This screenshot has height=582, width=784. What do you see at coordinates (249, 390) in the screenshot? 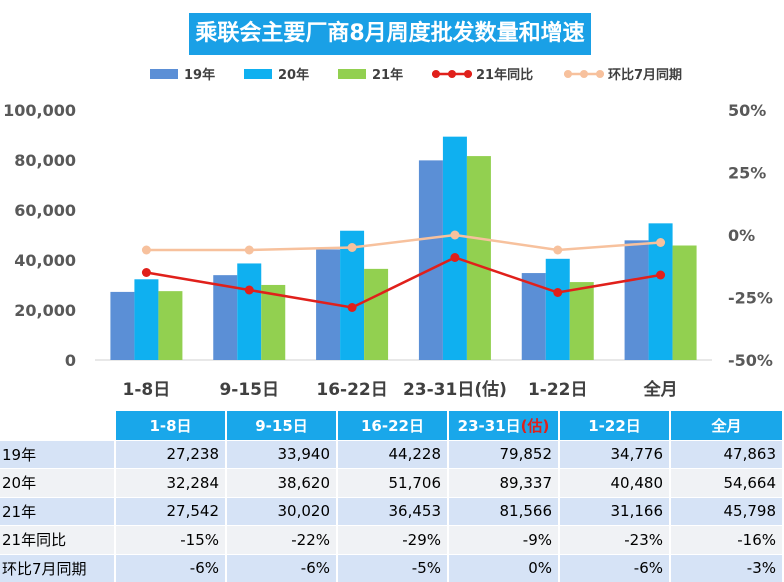
I see `x-tick-label: 9-15日` at bounding box center [249, 390].